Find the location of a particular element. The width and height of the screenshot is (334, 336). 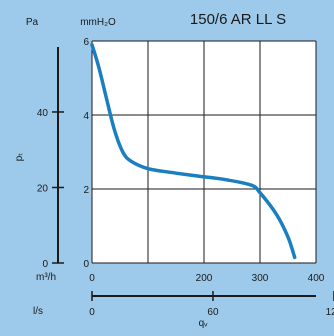

x-secondary-tick-label: 120 is located at coordinates (330, 312).